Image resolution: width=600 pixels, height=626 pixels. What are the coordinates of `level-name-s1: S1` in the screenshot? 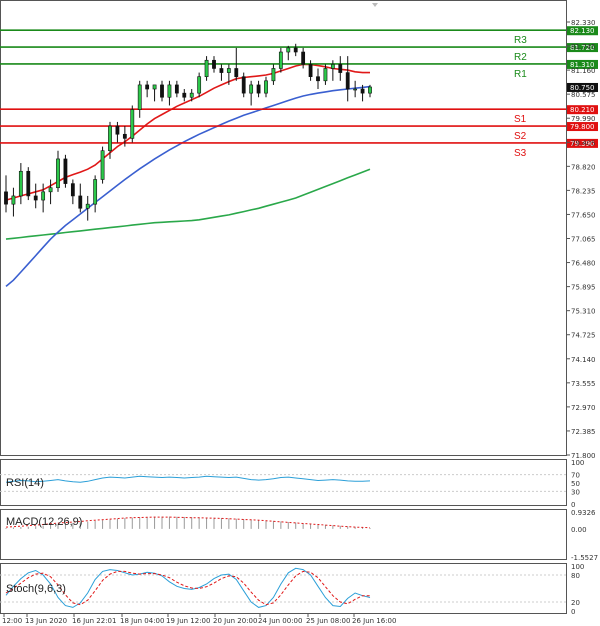 It's located at (520, 119).